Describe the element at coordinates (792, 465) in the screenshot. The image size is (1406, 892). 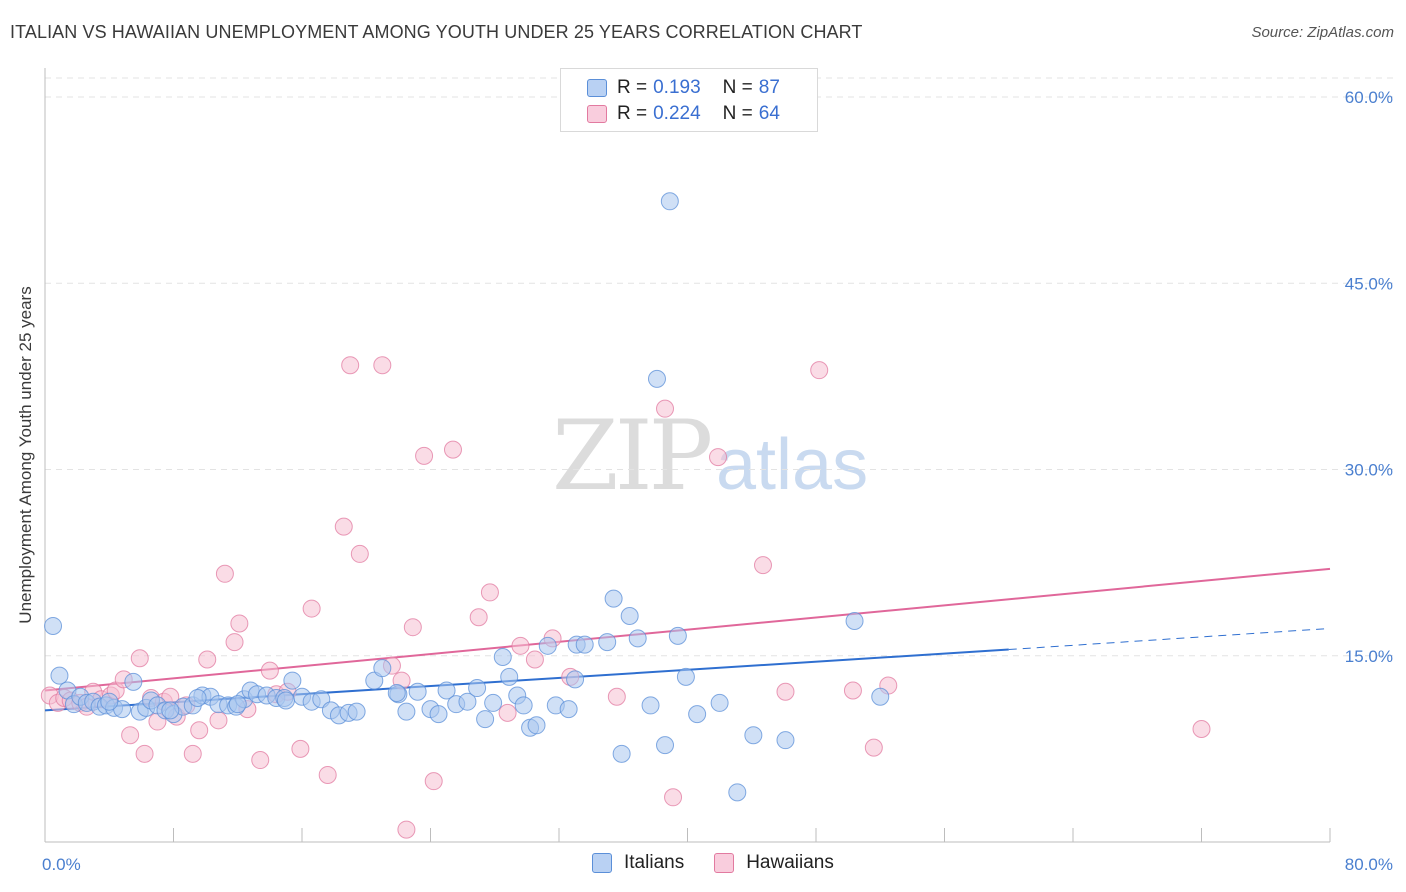
I see `watermark-atlas: atlas` at that location.